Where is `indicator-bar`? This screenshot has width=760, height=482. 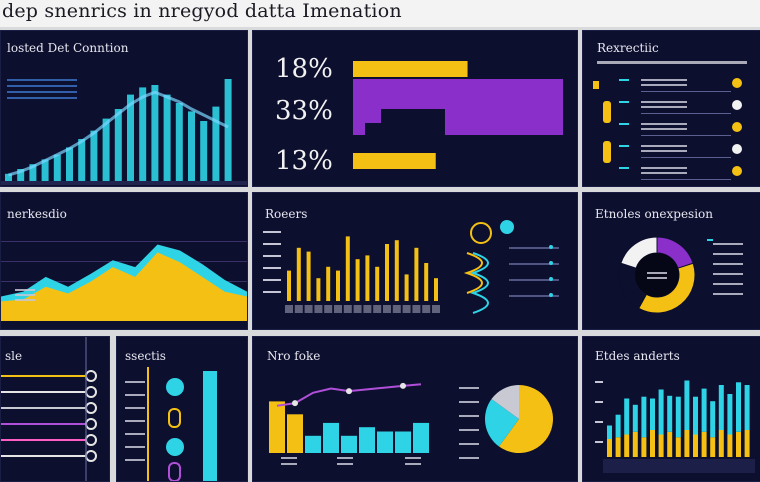 indicator-bar is located at coordinates (210, 426).